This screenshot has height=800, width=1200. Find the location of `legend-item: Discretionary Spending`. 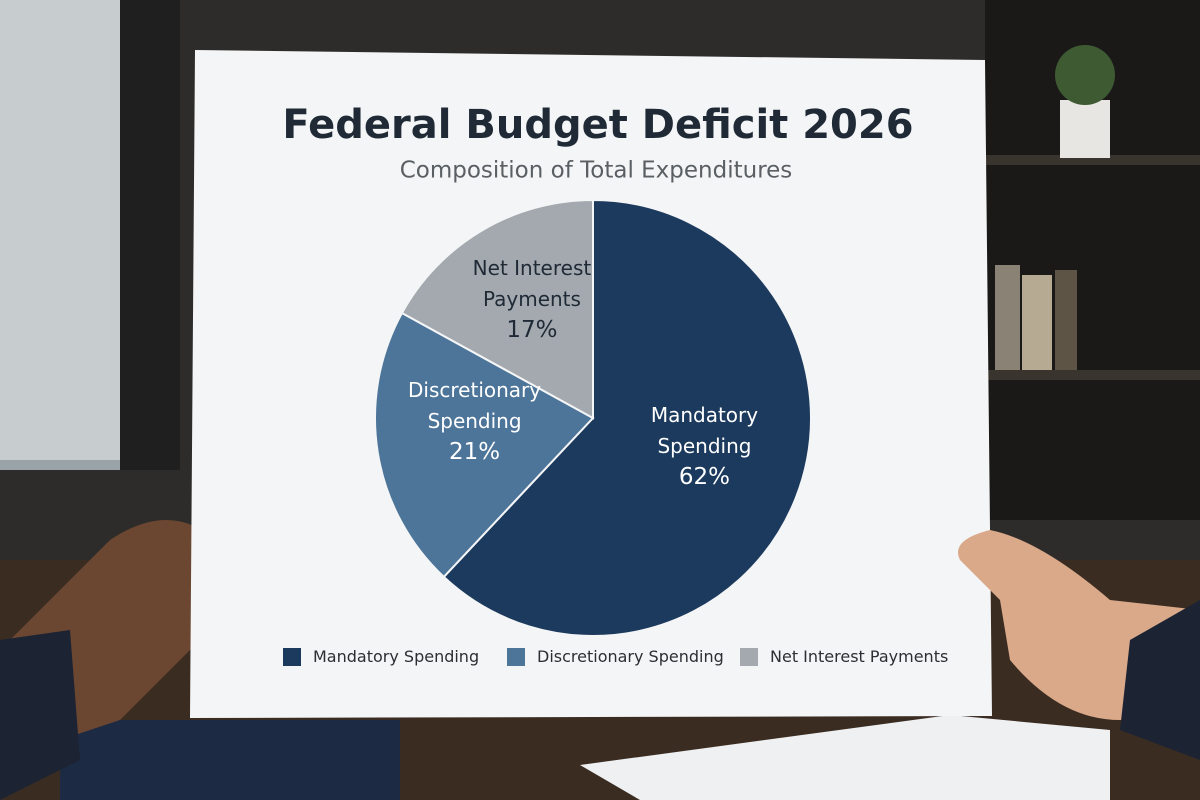

legend-item: Discretionary Spending is located at coordinates (615, 656).